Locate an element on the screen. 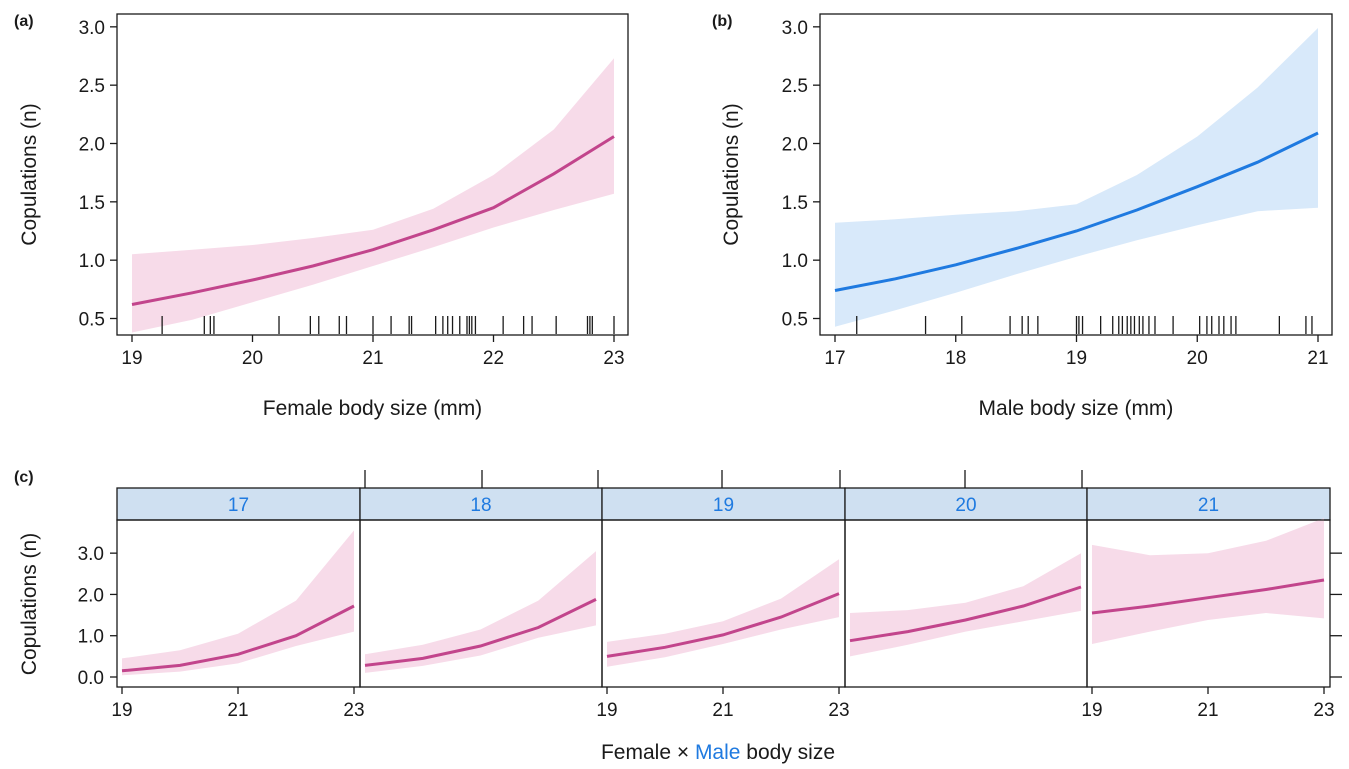 This screenshot has height=769, width=1349. panel-c-strip-label: 18 is located at coordinates (480, 505).